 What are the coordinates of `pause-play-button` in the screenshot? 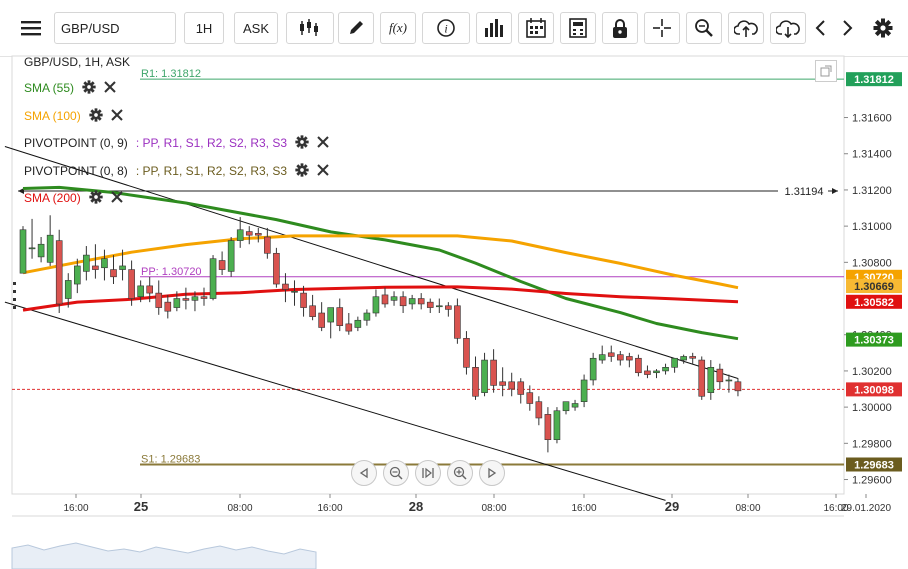 It's located at (428, 473).